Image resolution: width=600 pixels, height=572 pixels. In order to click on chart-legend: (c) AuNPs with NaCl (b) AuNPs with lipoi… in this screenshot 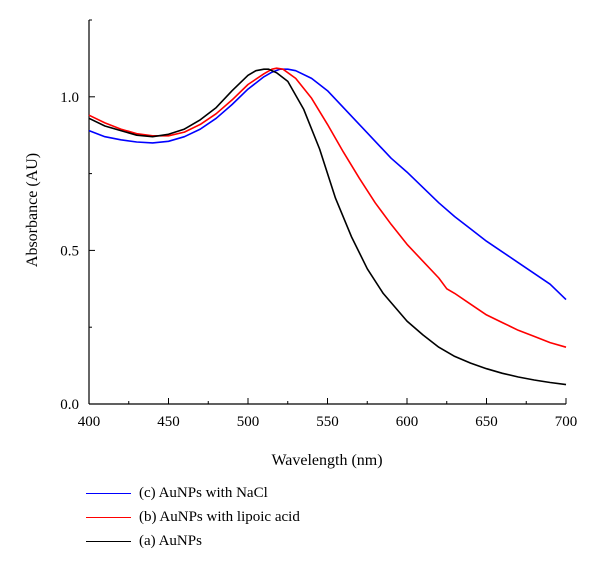, I will do `click(193, 517)`.